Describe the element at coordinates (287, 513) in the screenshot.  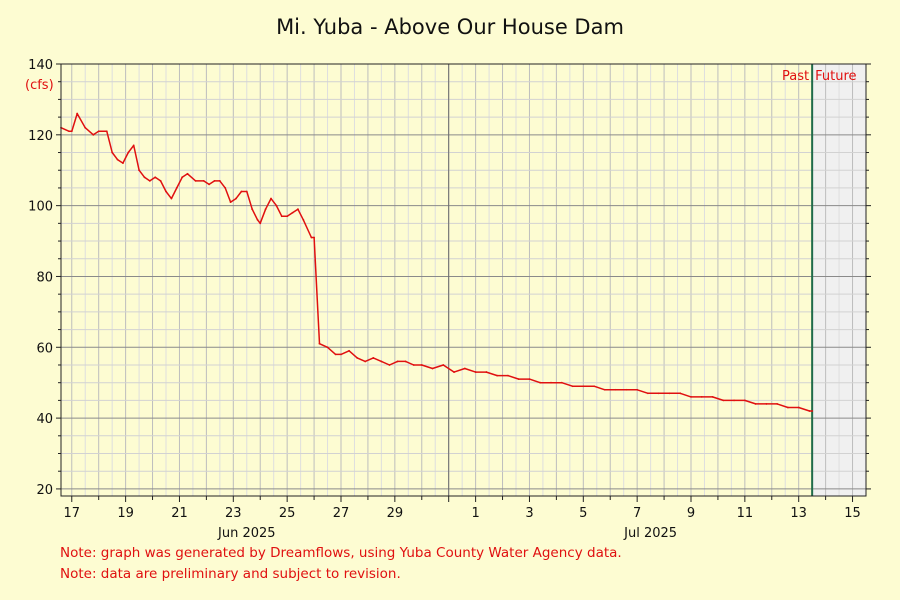
I see `x-tick-label: 25` at that location.